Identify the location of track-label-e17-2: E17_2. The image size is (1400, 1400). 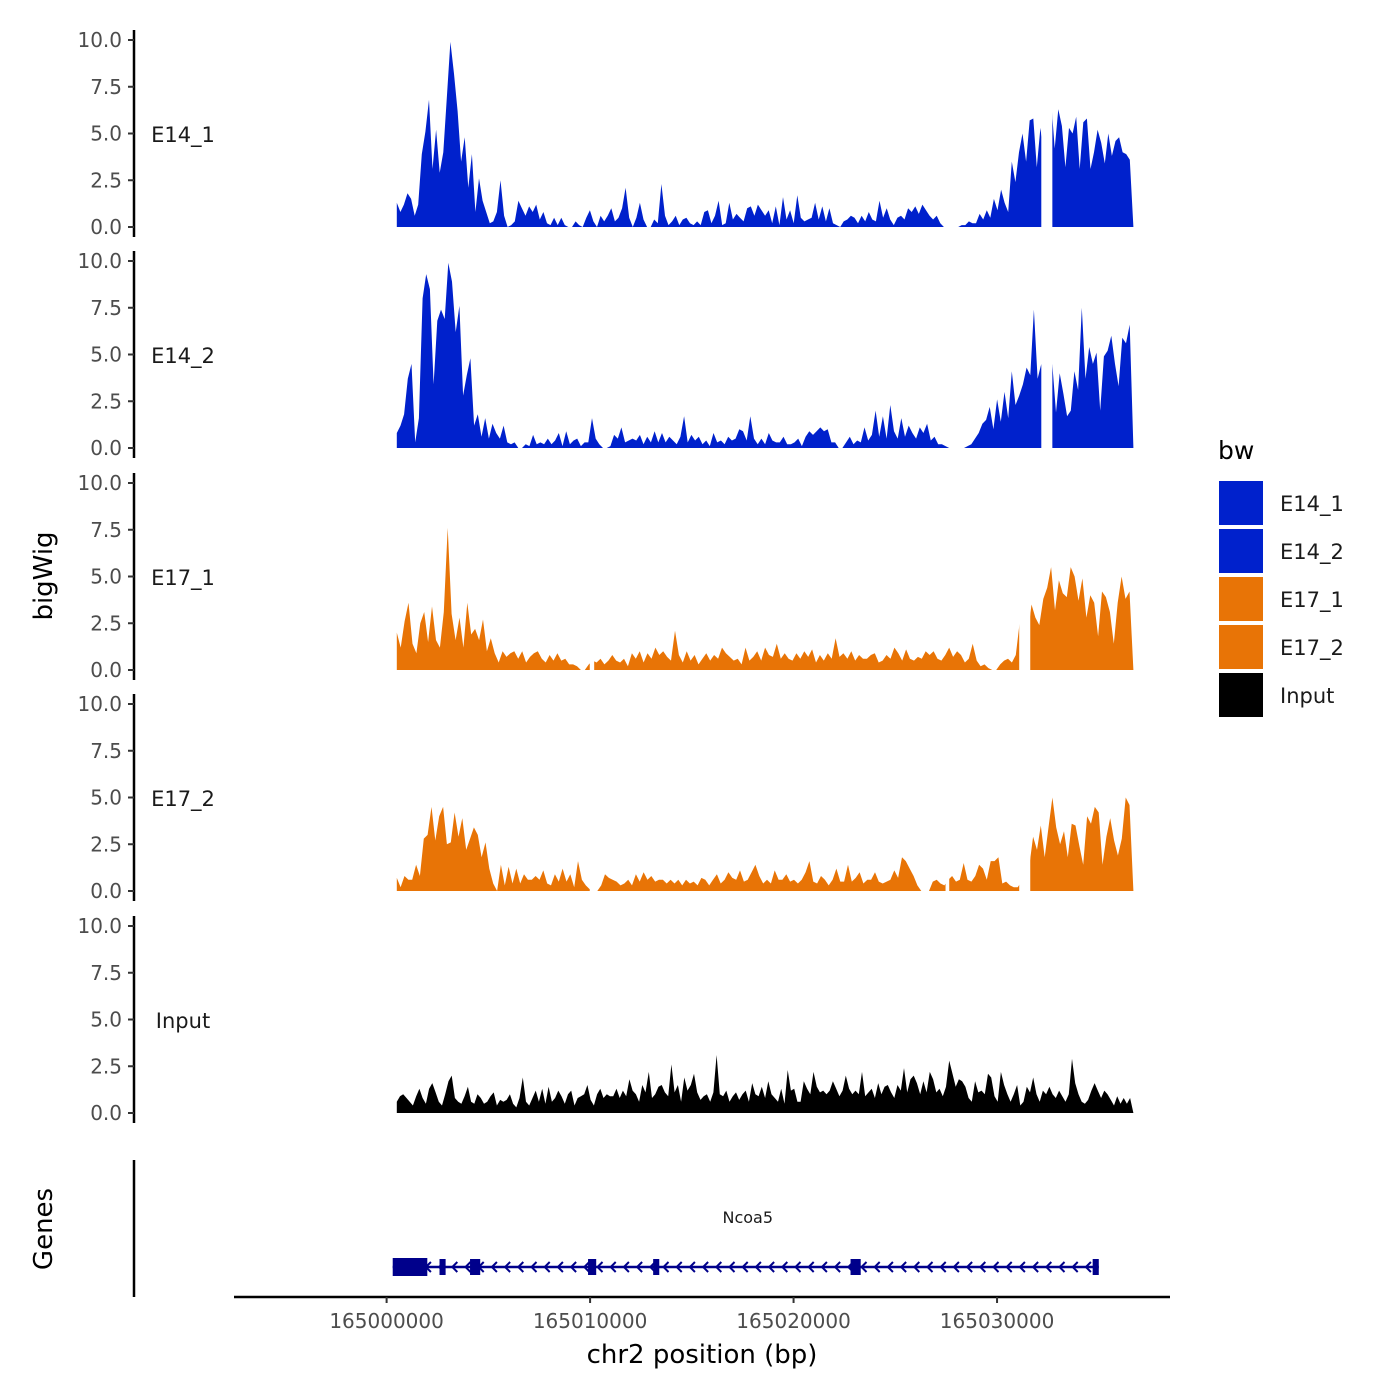
(183, 799).